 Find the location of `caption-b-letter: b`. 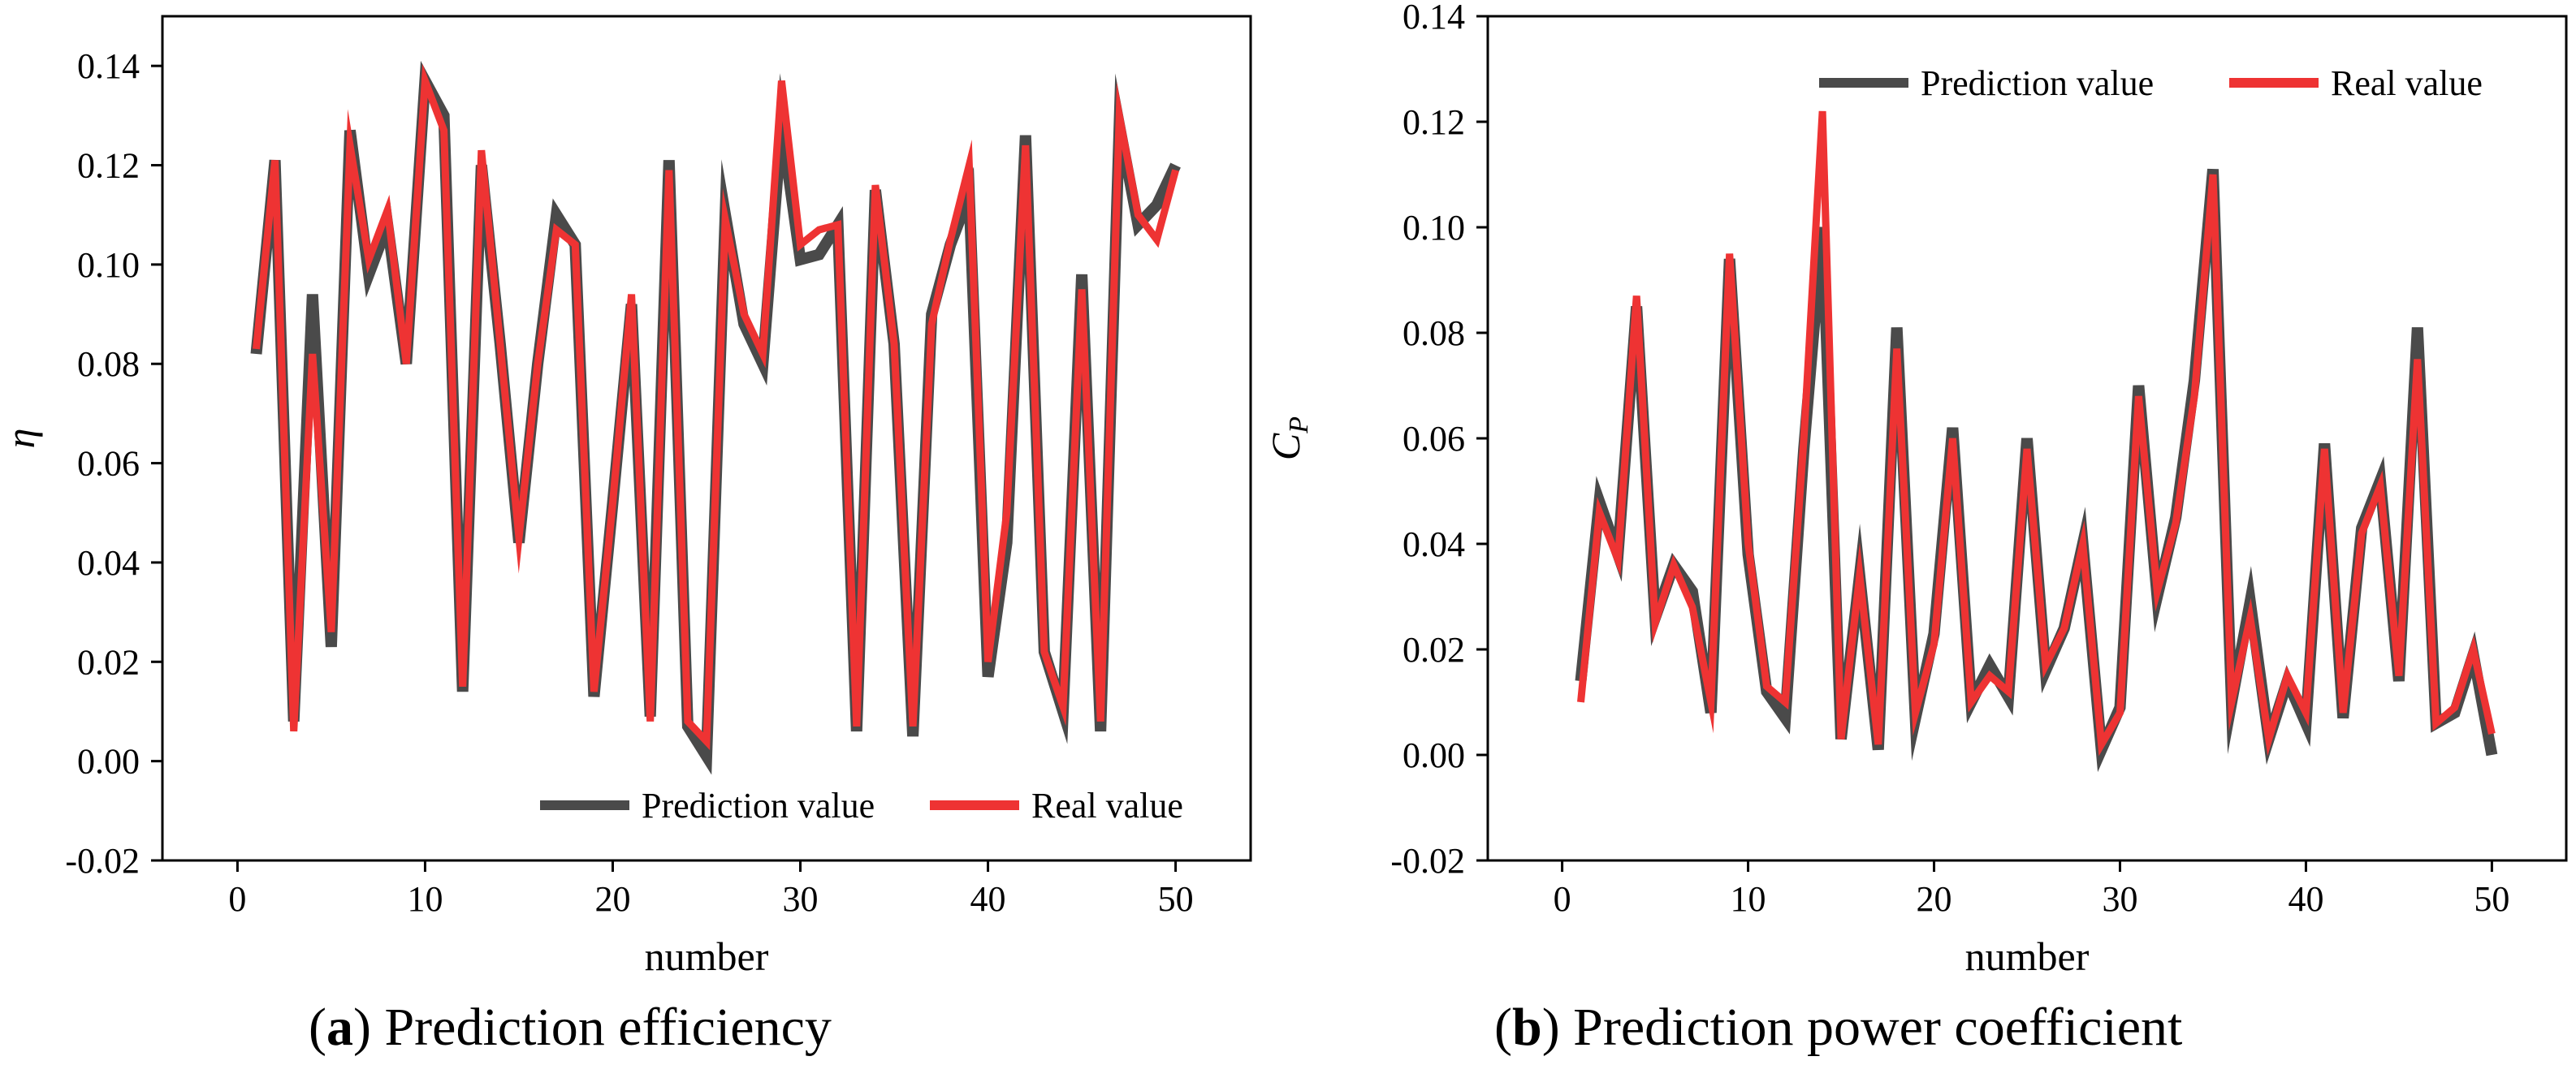

caption-b-letter: b is located at coordinates (1527, 1027).